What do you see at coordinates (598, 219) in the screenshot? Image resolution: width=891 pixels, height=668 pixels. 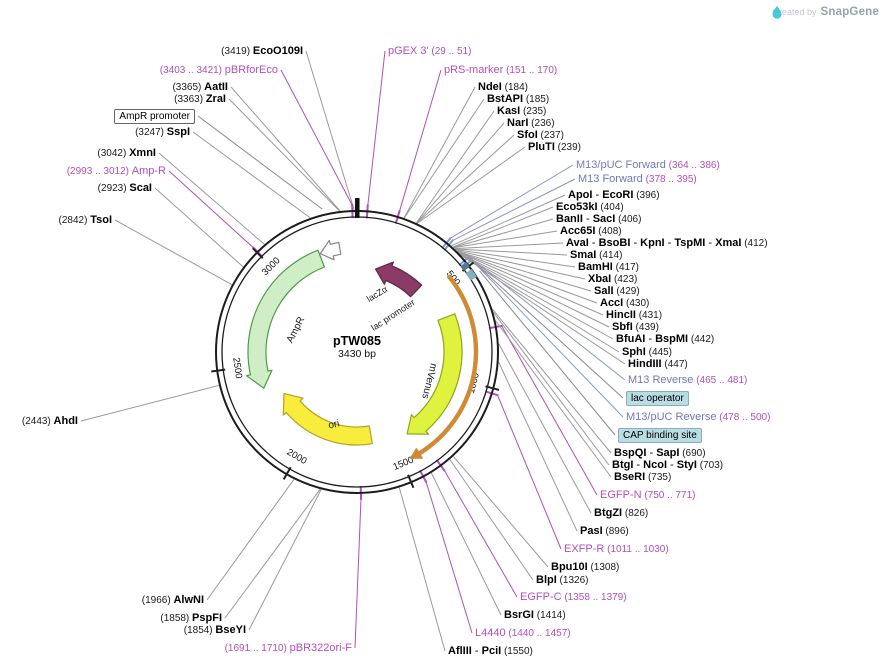 I see `map-label-banii: BanII - SacI (406)` at bounding box center [598, 219].